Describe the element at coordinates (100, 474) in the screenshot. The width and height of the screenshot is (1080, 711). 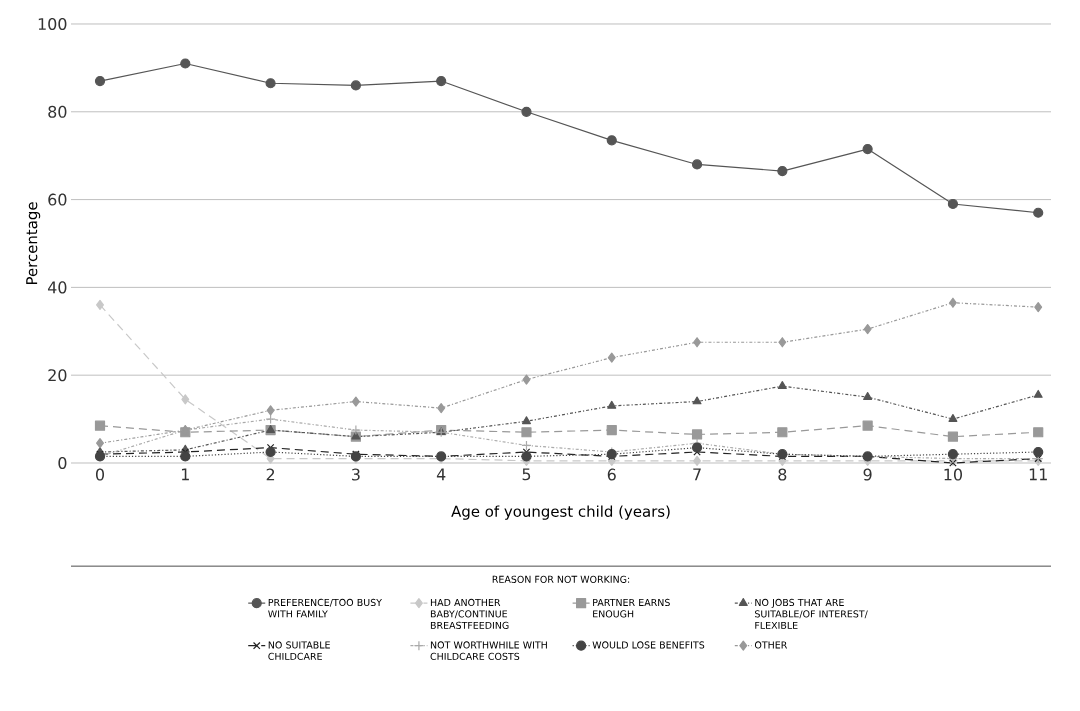
I see `x-tick-label: 0` at that location.